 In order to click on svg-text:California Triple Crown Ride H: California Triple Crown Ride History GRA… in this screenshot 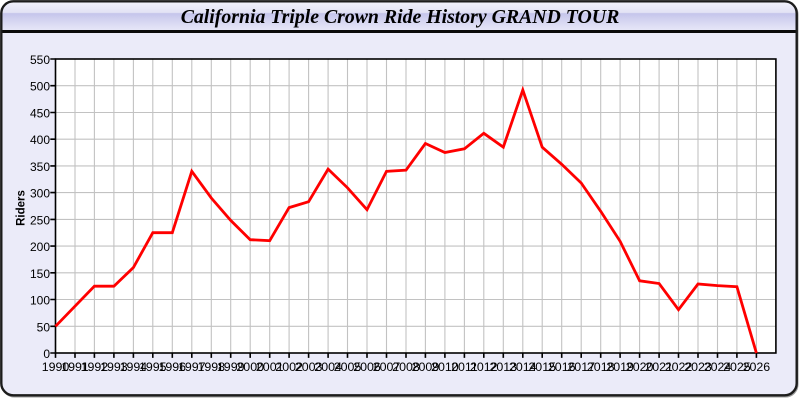, I will do `click(400, 17)`.